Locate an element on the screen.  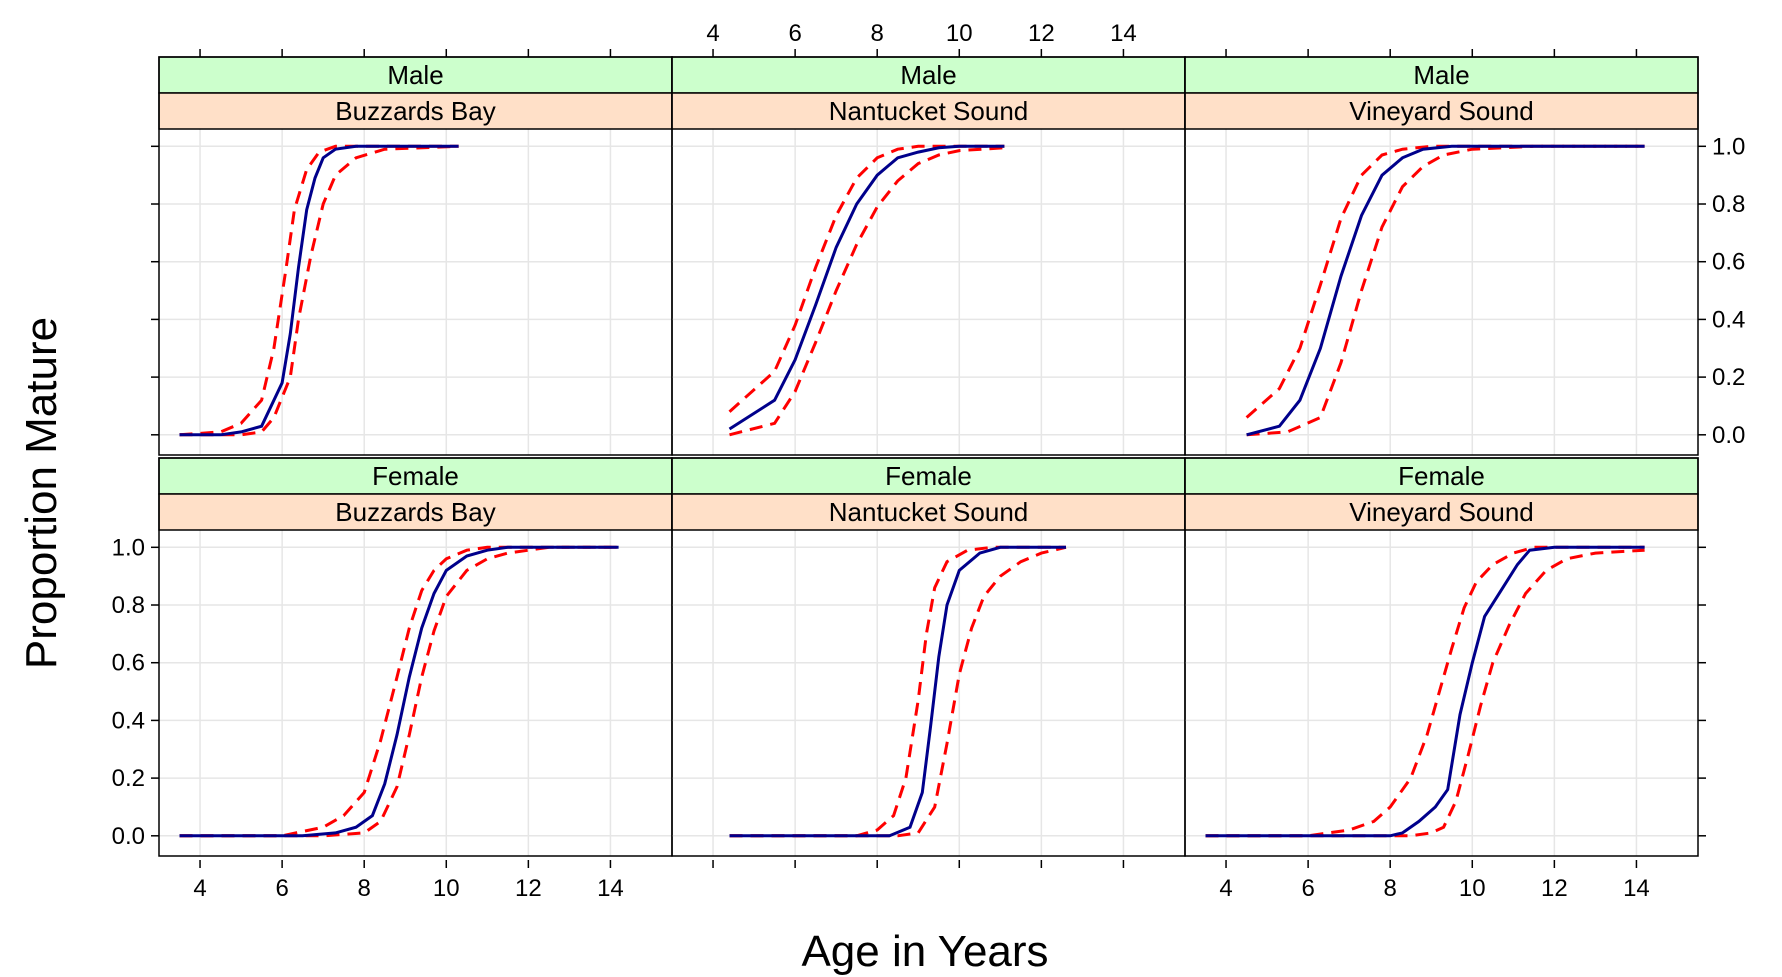
panel-3: Female Buzzards Bay is located at coordinates (415, 657).